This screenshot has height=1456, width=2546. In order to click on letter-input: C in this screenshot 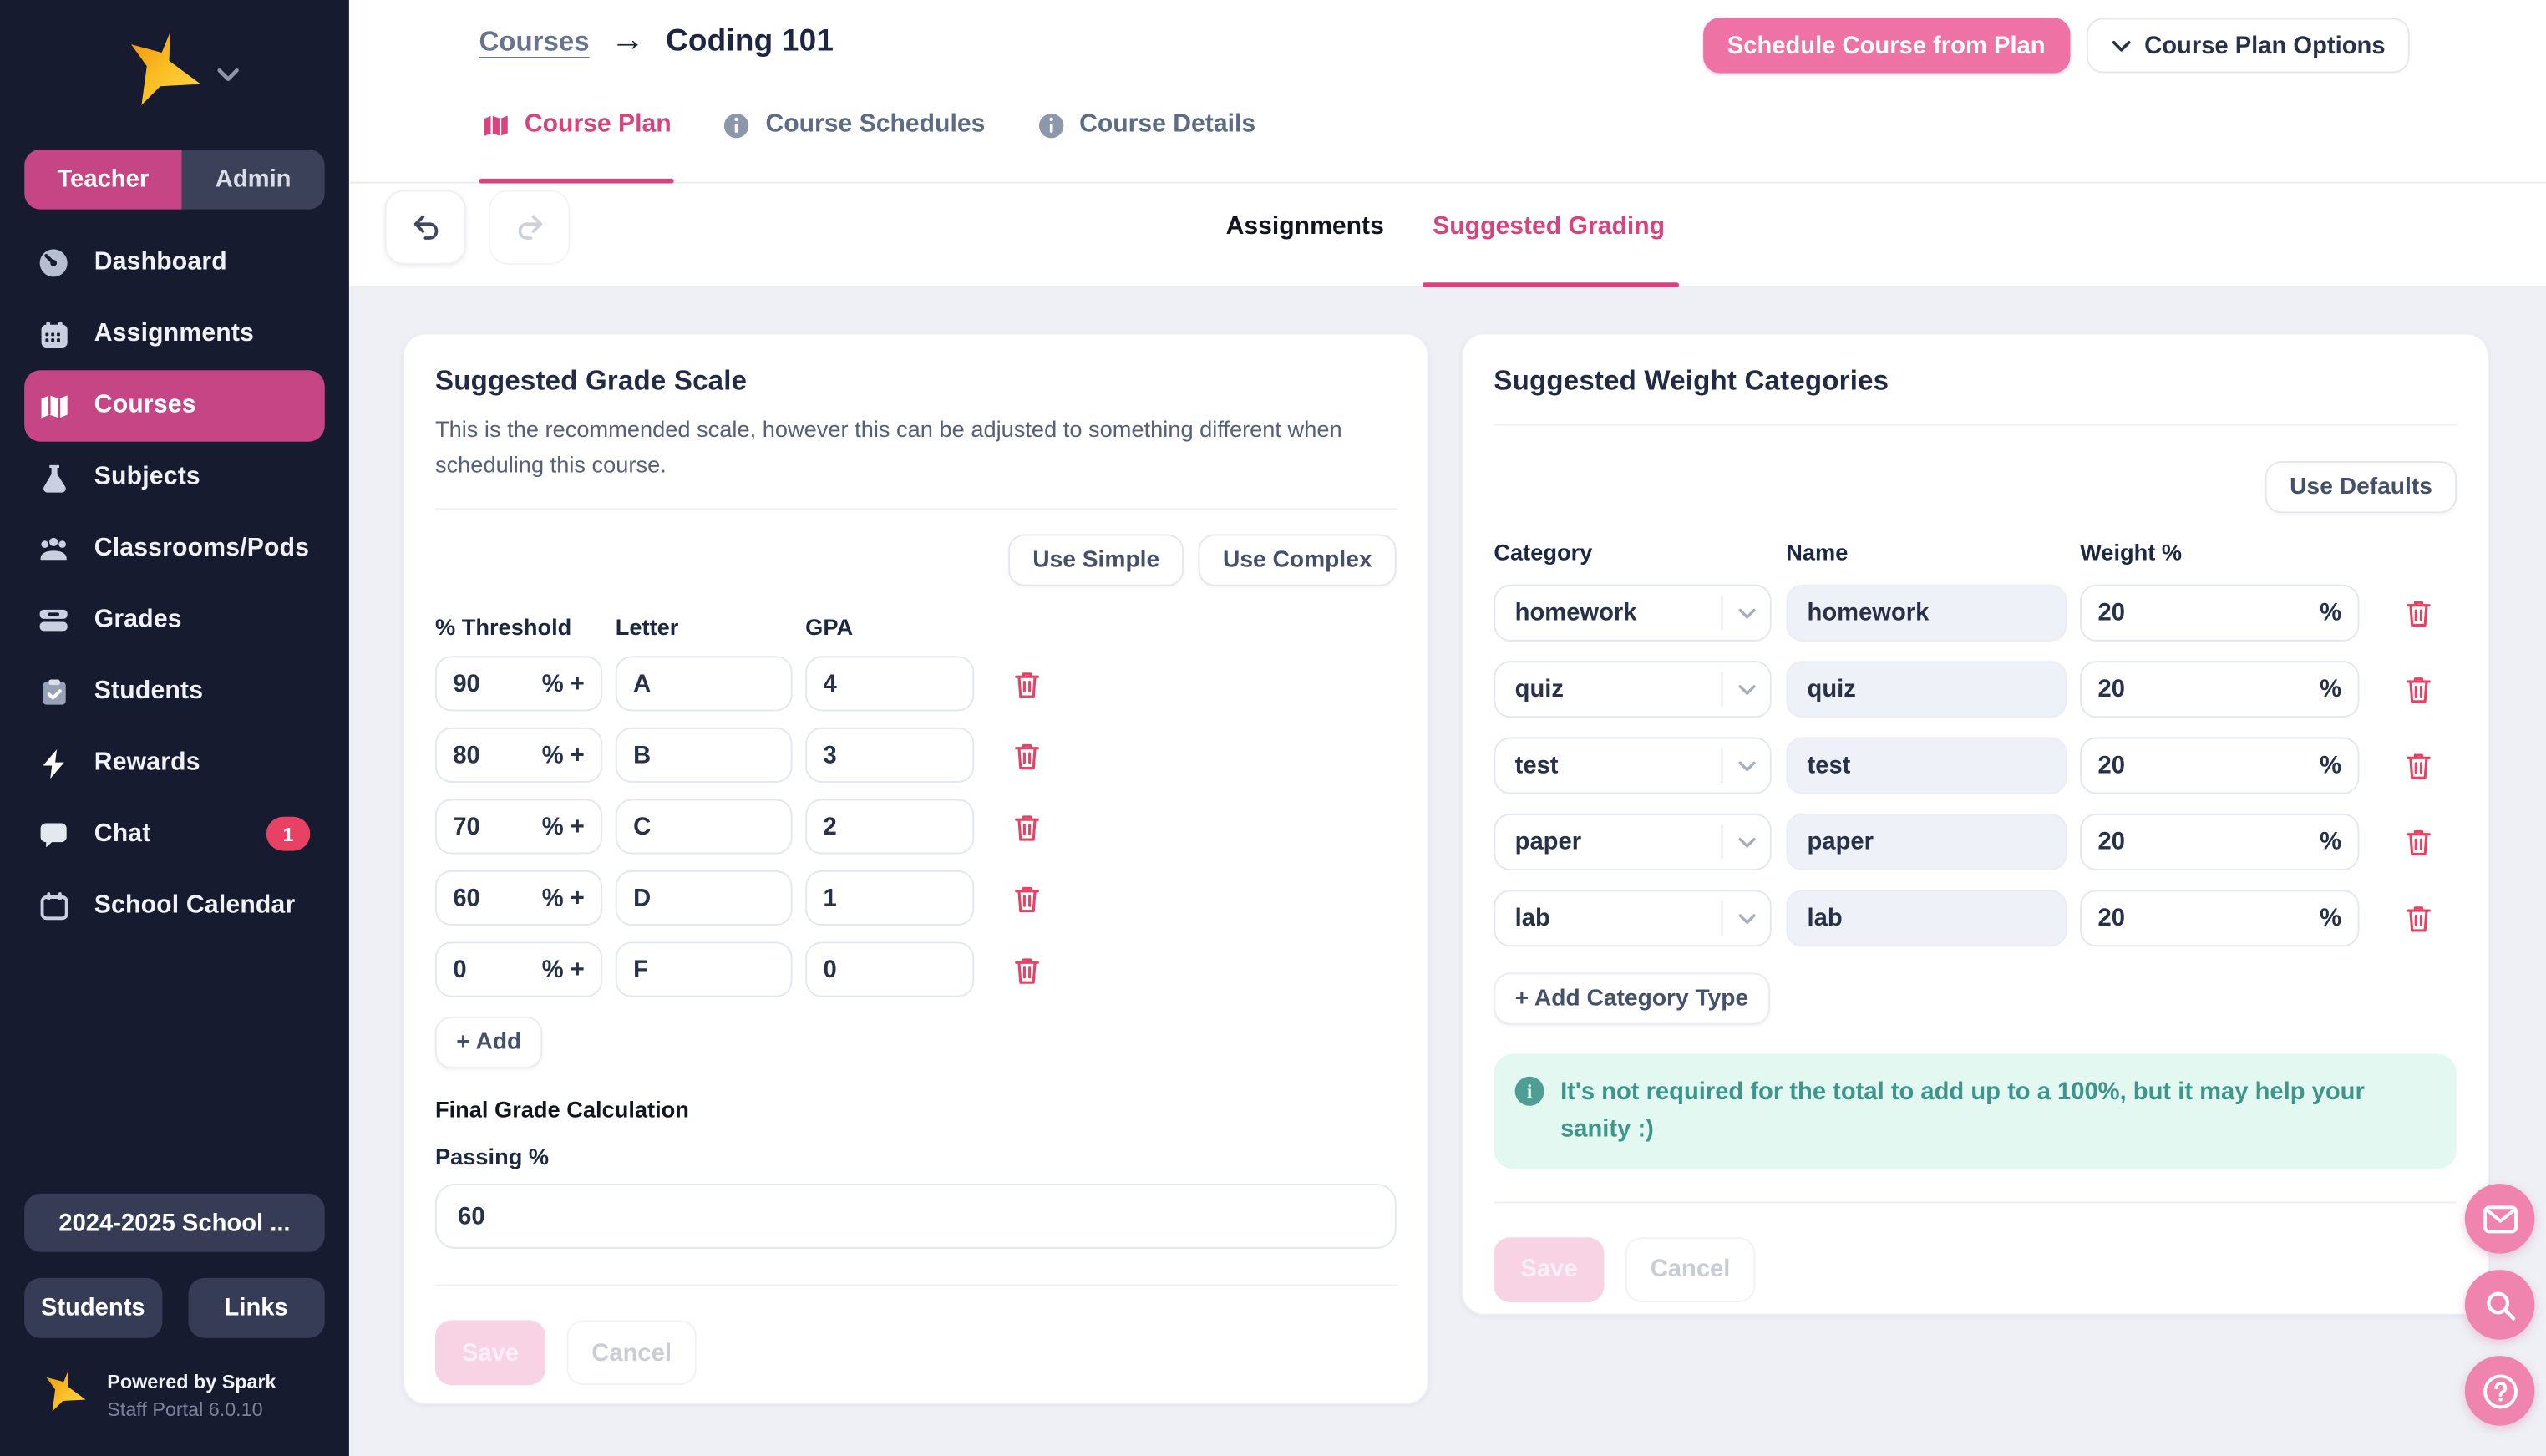, I will do `click(704, 827)`.